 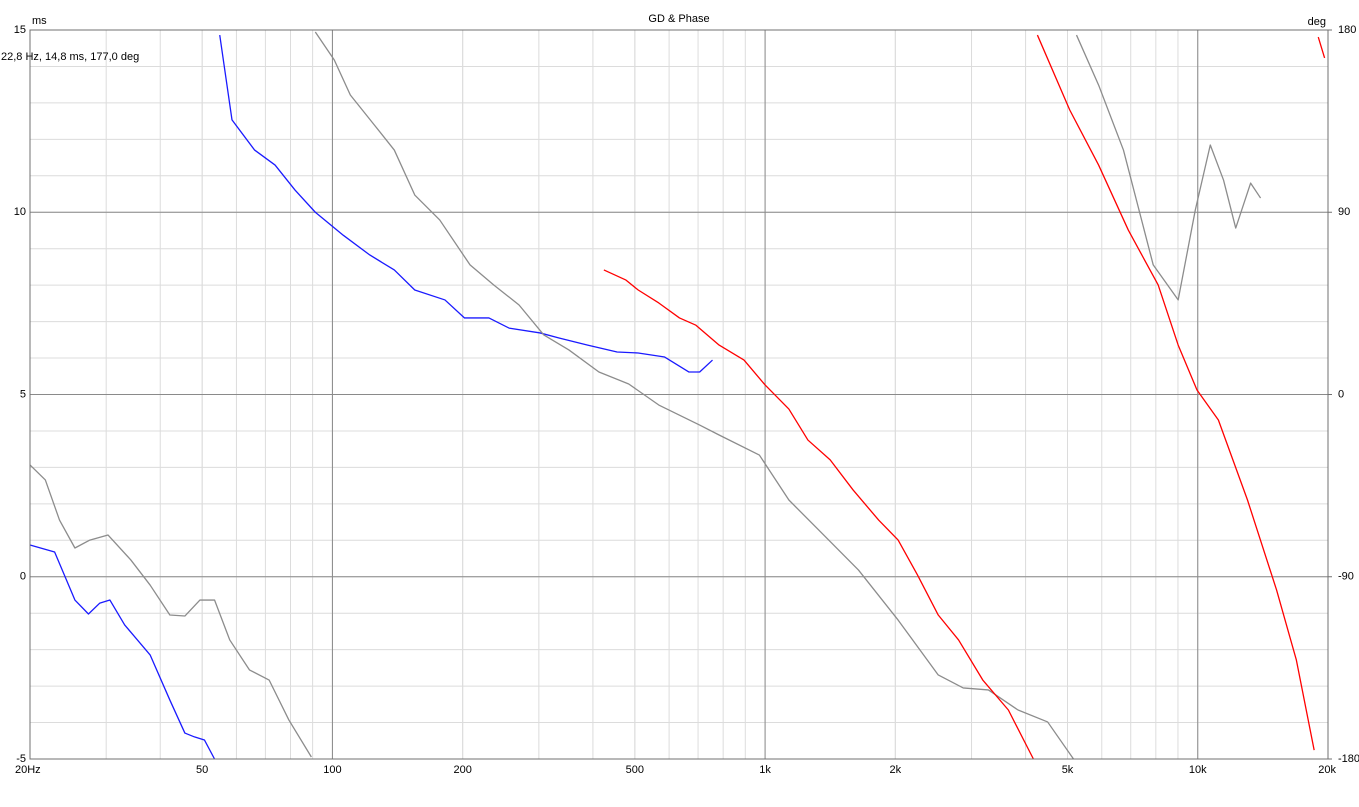 What do you see at coordinates (765, 770) in the screenshot?
I see `x-tick-label: 1k` at bounding box center [765, 770].